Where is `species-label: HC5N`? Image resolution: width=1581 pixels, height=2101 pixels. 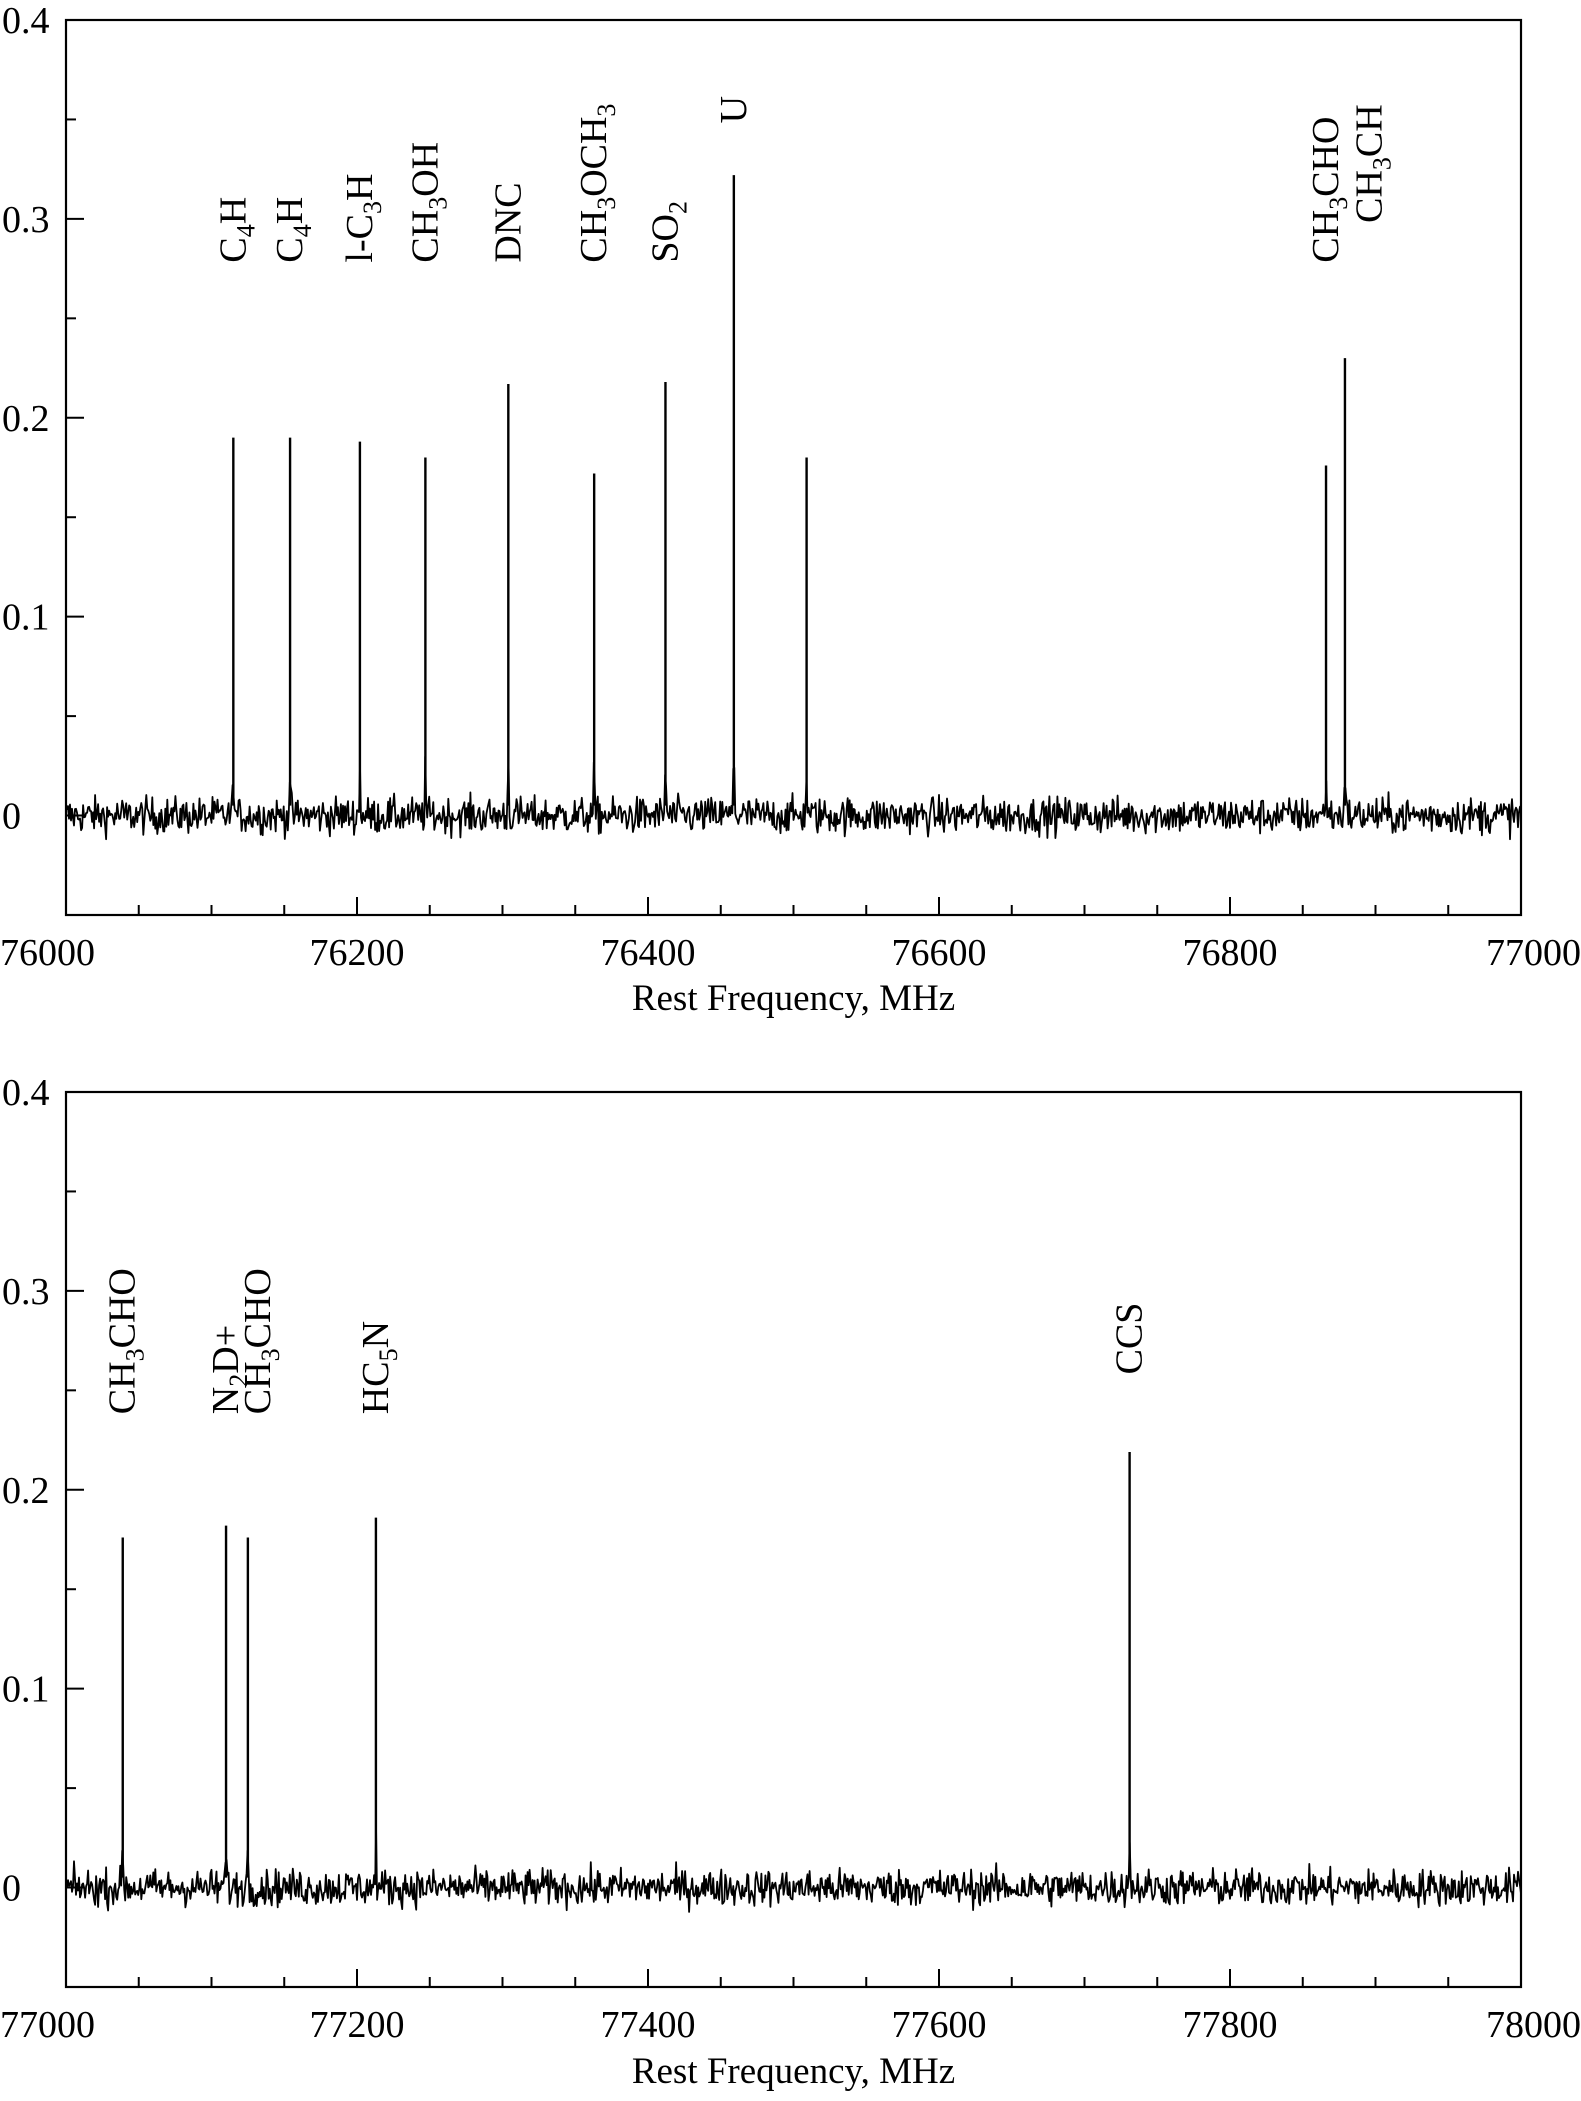
species-label: HC5N is located at coordinates (379, 1367).